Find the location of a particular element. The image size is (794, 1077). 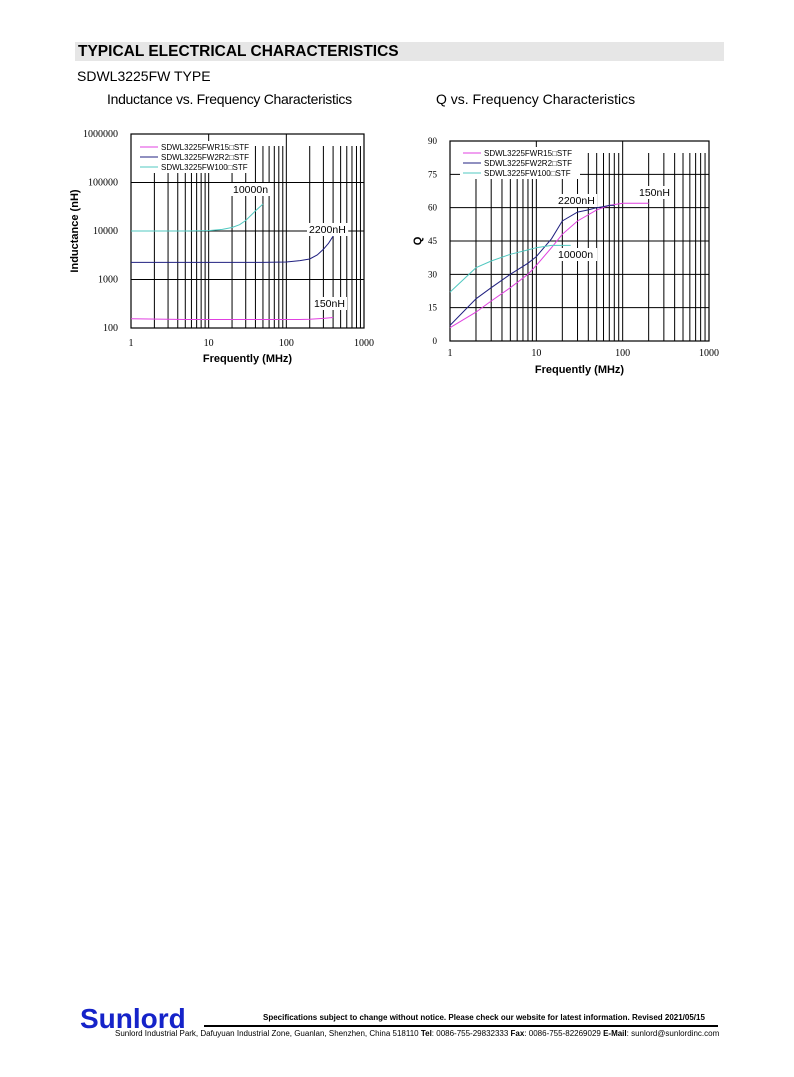

y-tick-label: 60 is located at coordinates (433, 208).